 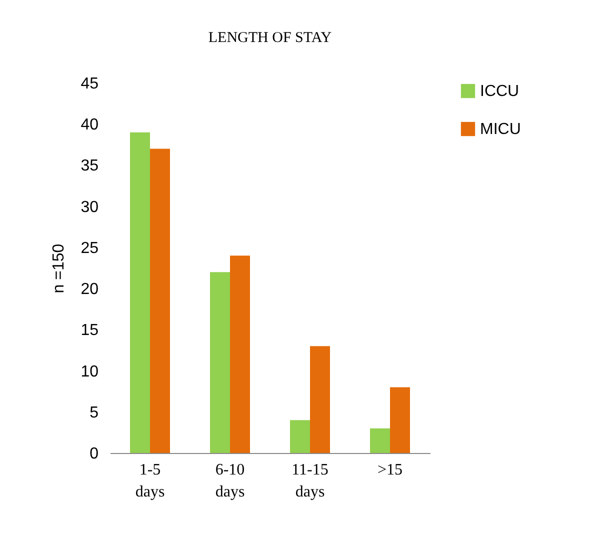 I want to click on x-tick-label: >15, so click(x=390, y=470).